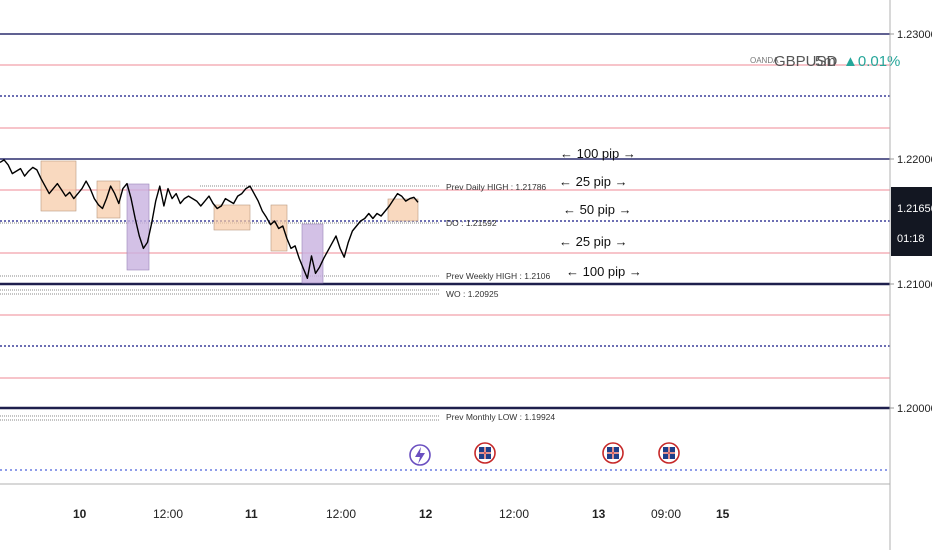  I want to click on time-tick-label: 15, so click(723, 514).